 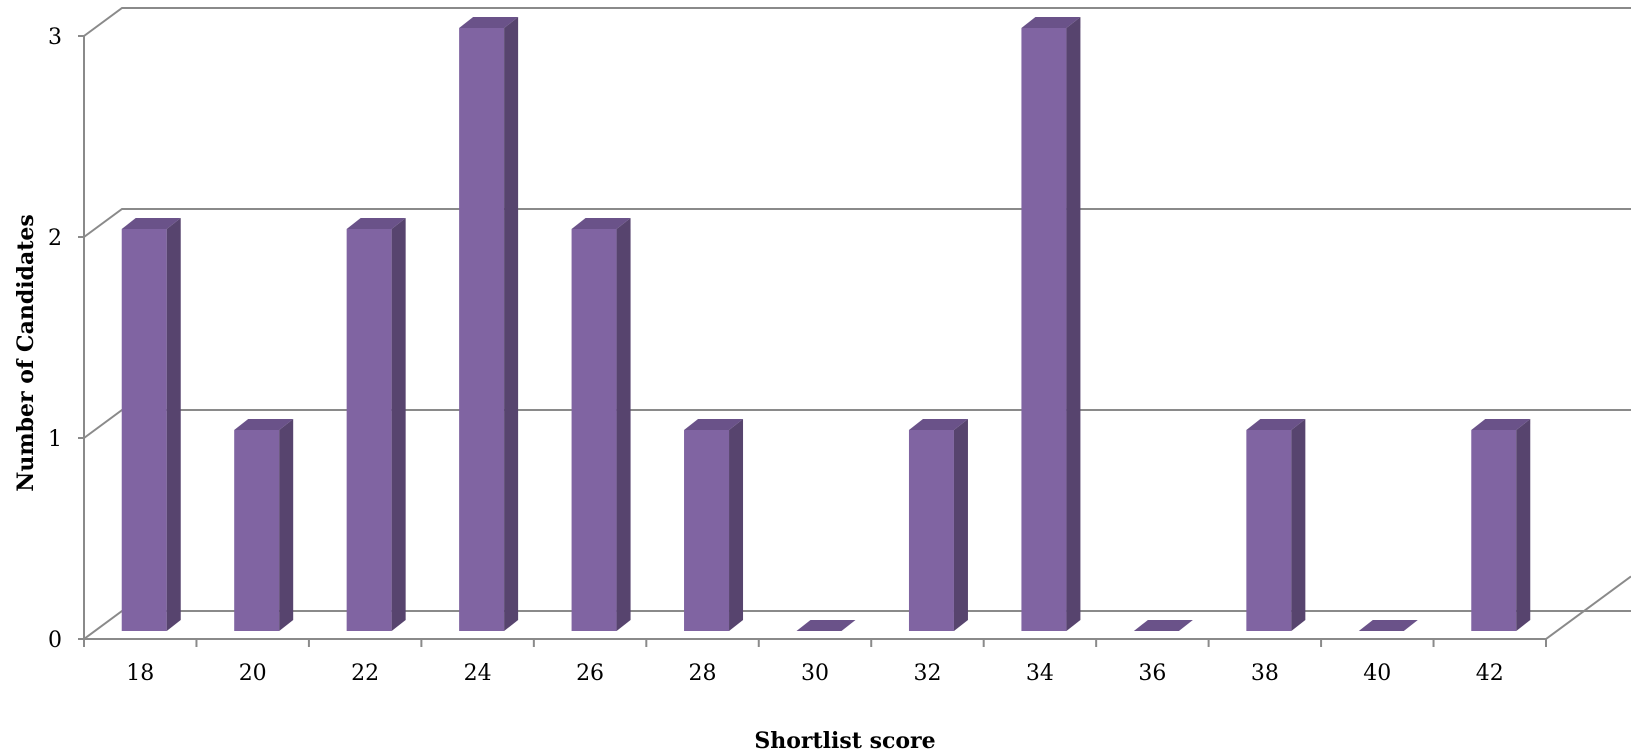 What do you see at coordinates (55, 439) in the screenshot?
I see `y-tick-label: 1` at bounding box center [55, 439].